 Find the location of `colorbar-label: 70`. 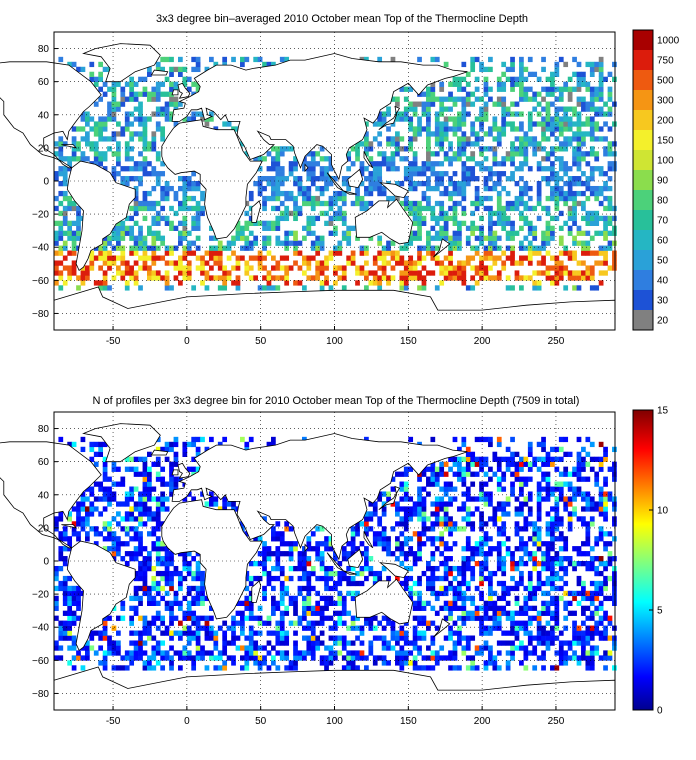

colorbar-label: 70 is located at coordinates (663, 221).